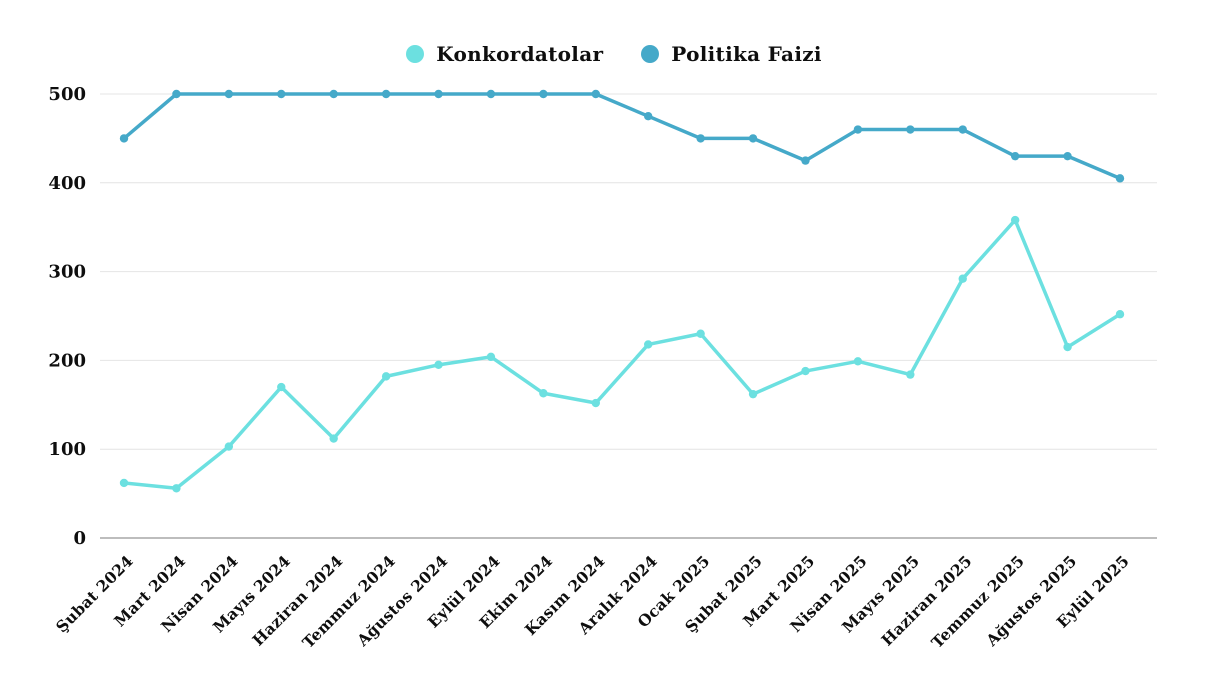 The width and height of the screenshot is (1228, 691). I want to click on y-axis-tick-label: 400, so click(67, 183).